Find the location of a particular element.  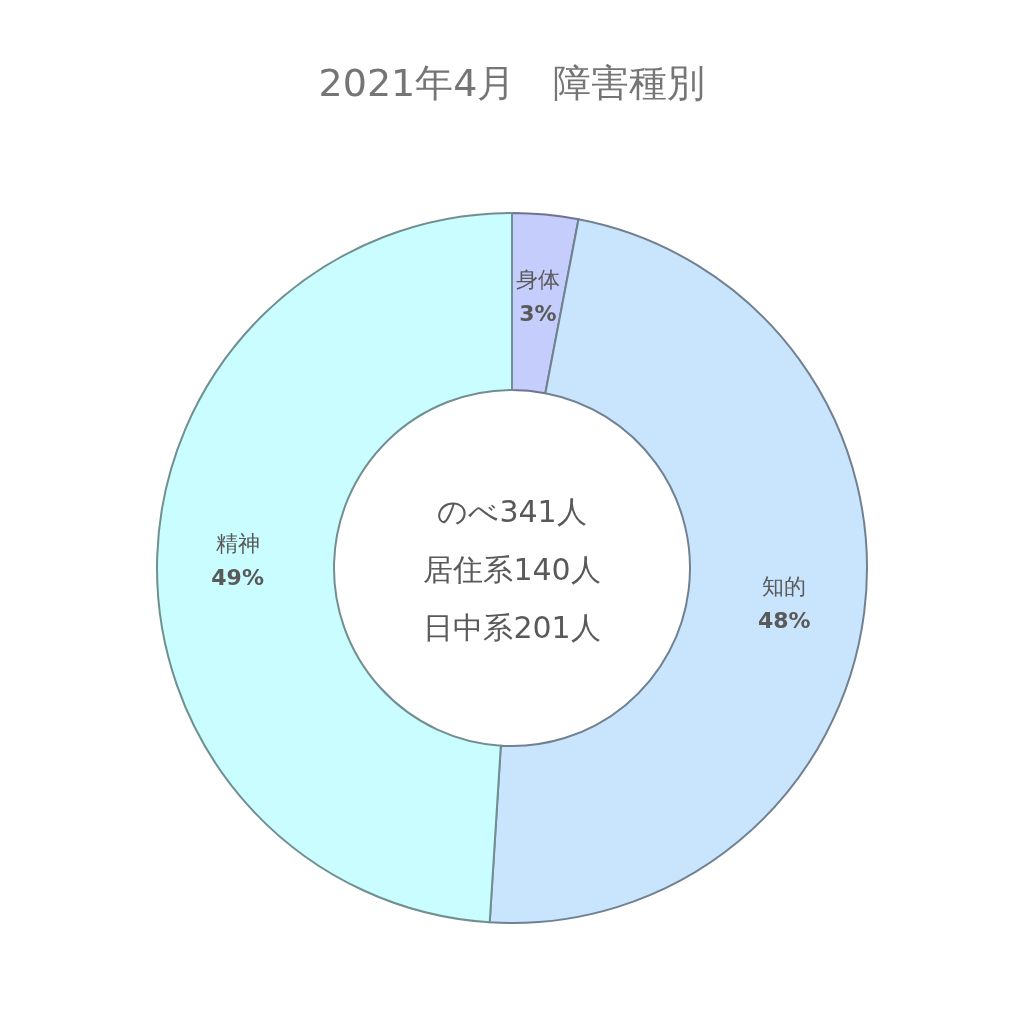

text: のべ341人 is located at coordinates (512, 511).